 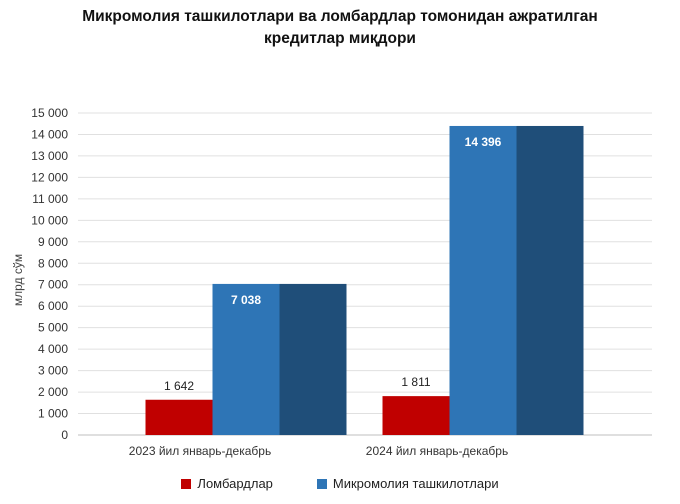 I want to click on y-tick-label: 6 000, so click(x=53, y=306).